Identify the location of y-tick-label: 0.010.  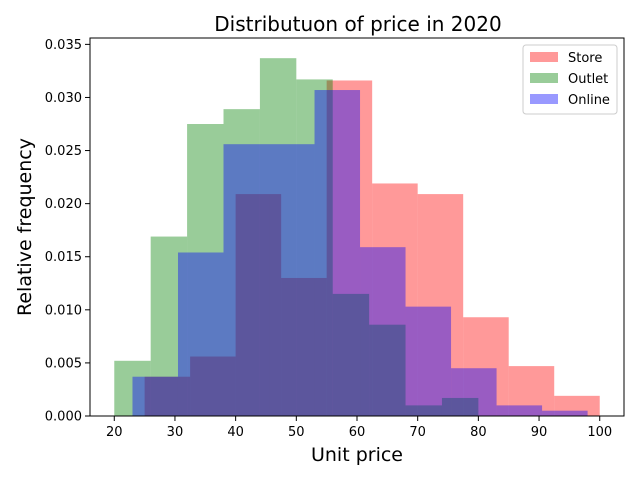
(63, 310).